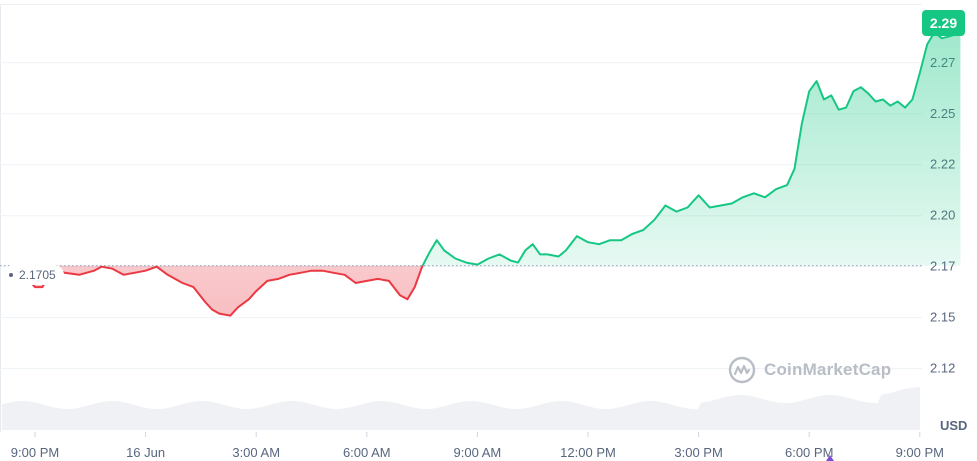  What do you see at coordinates (942, 317) in the screenshot?
I see `y-tick-label: 2.15` at bounding box center [942, 317].